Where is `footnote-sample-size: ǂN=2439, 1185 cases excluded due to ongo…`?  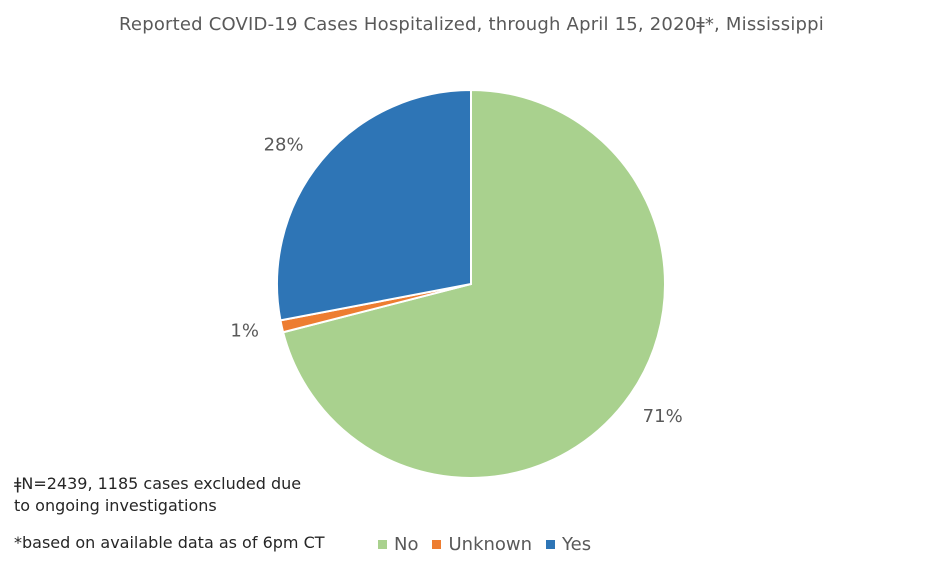
footnote-sample-size: ǂN=2439, 1185 cases excluded due to ongo… is located at coordinates (158, 494).